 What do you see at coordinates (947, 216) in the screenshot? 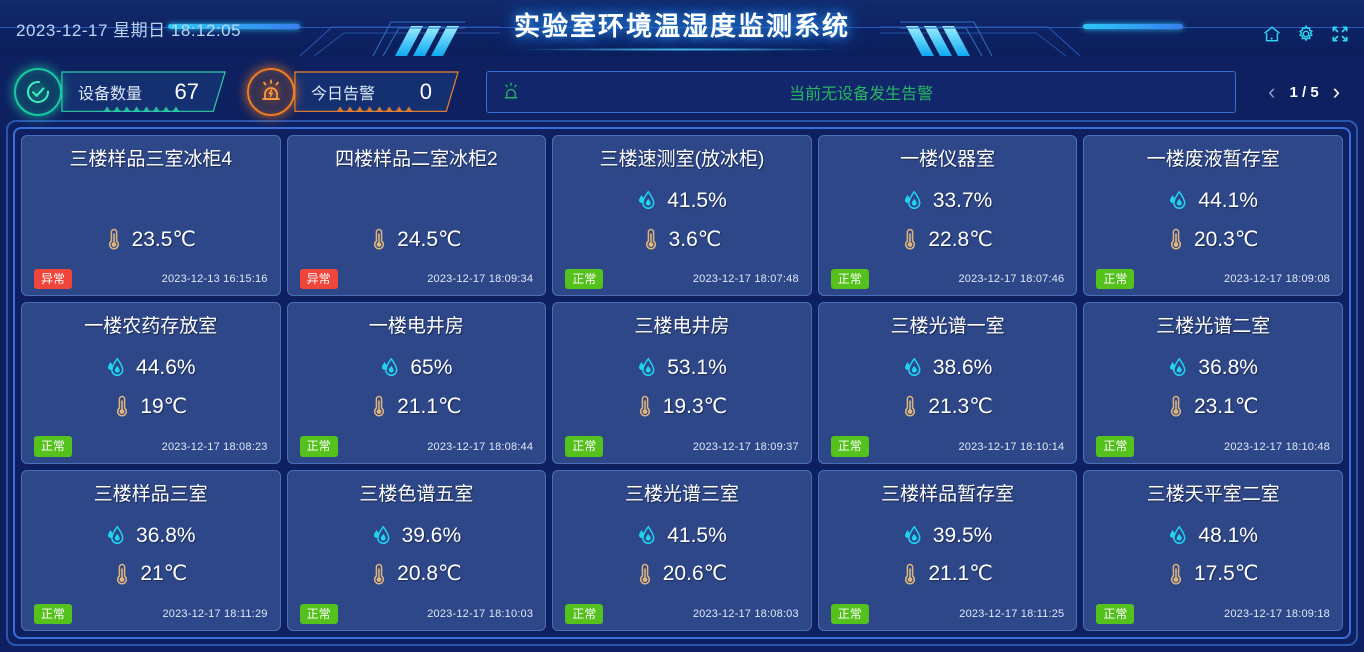
I see `device-card: 一楼仪器室 33.7% 22.8℃ 正常 2023-12-17 18:07:46` at bounding box center [947, 216].